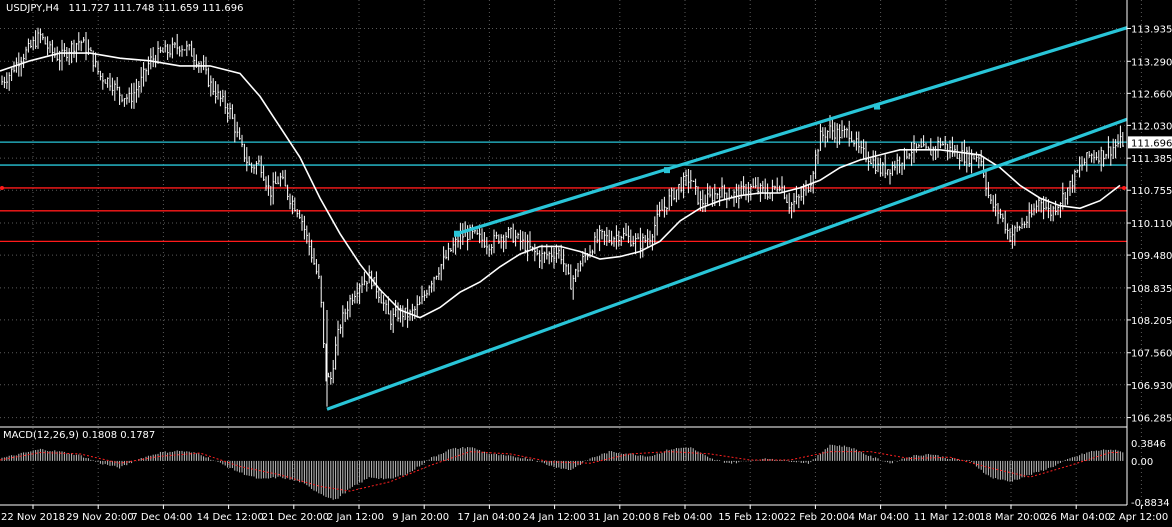 This screenshot has width=1172, height=527. Describe the element at coordinates (1150, 503) in the screenshot. I see `macd-tick-label: -0.8834` at that location.